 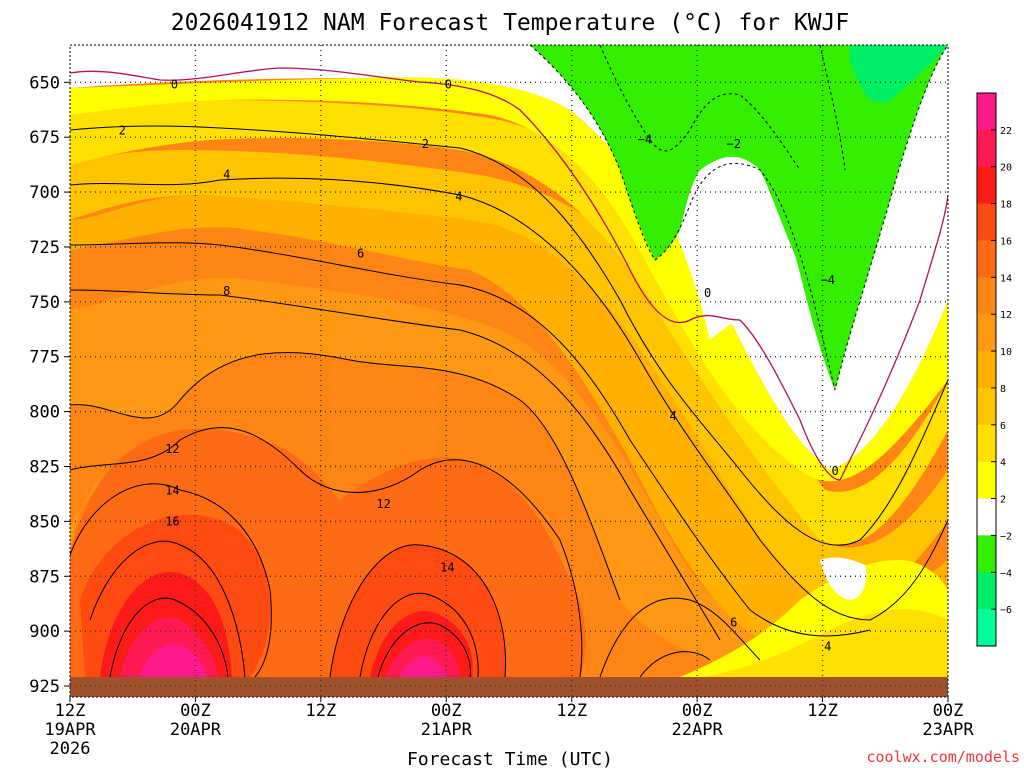 What do you see at coordinates (49, 385) in the screenshot?
I see `y-axis: 650 675 700 725 750 775 800 825 850 875 900 925` at bounding box center [49, 385].